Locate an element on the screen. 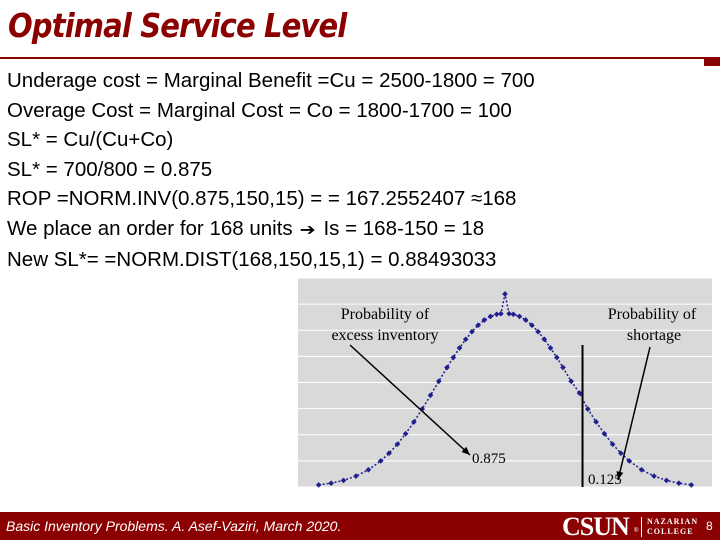 Image resolution: width=720 pixels, height=542 pixels. shortage-label-line1: Probability of is located at coordinates (652, 314).